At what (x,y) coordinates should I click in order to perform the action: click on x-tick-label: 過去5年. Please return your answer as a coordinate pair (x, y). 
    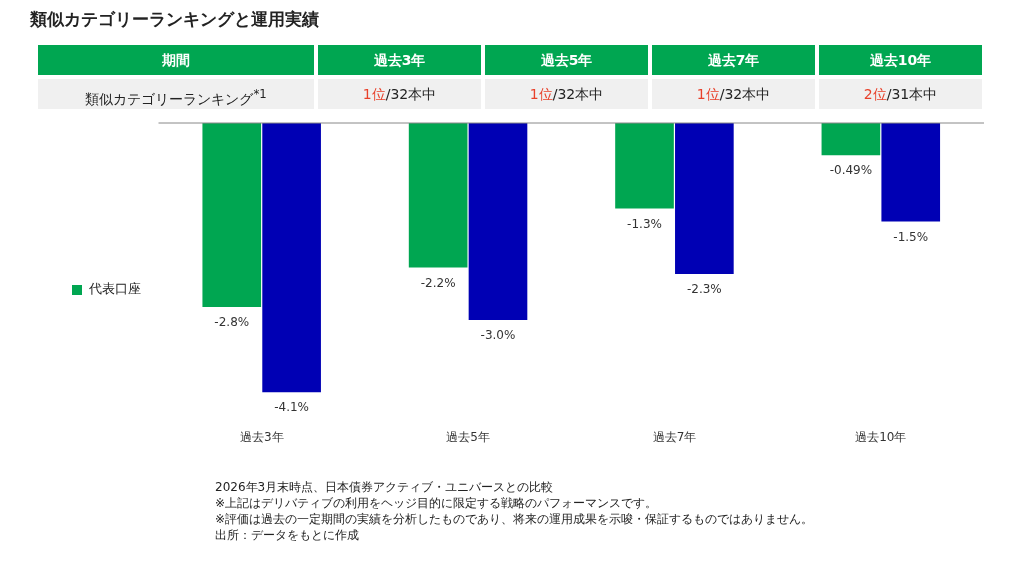
    Looking at the image, I should click on (468, 436).